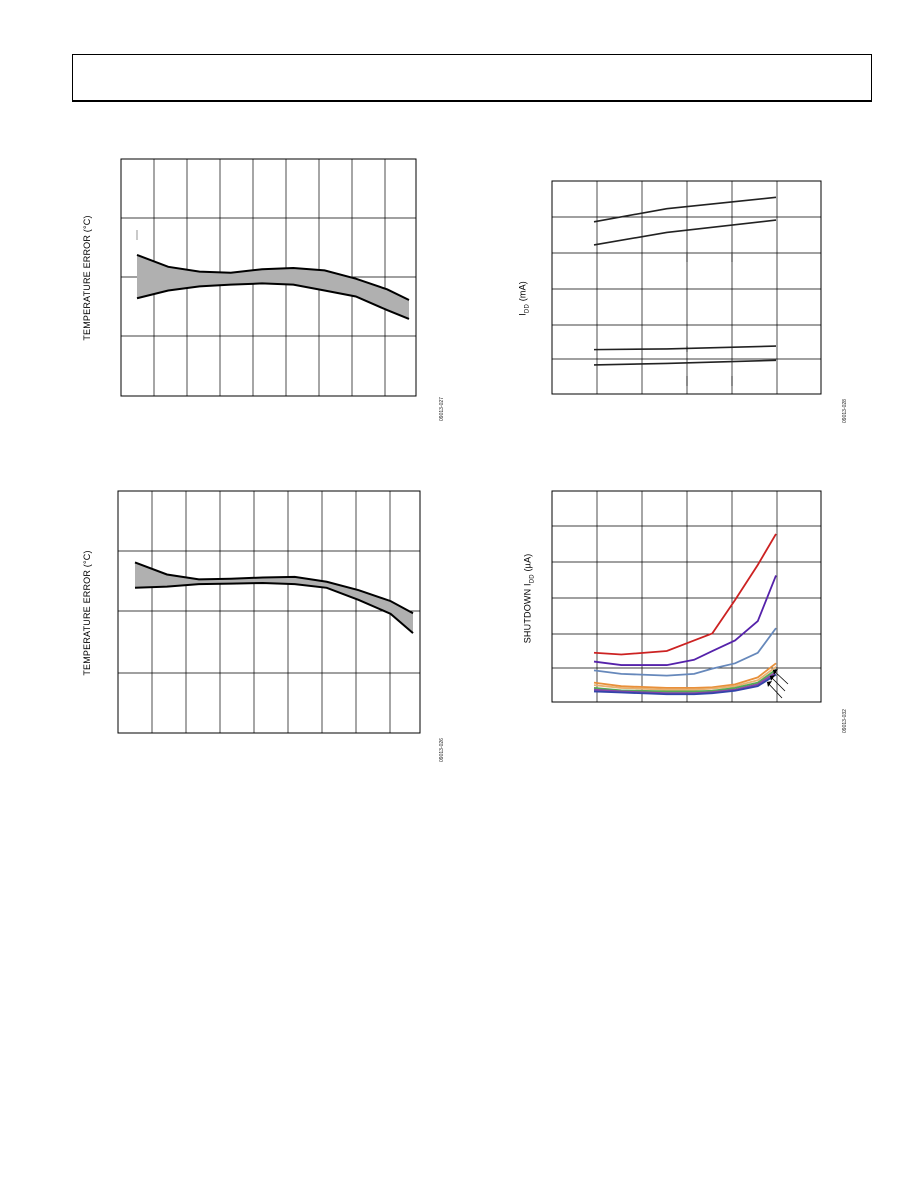 Image resolution: width=918 pixels, height=1188 pixels. I want to click on ylabel-idd-sub: DD, so click(527, 309).